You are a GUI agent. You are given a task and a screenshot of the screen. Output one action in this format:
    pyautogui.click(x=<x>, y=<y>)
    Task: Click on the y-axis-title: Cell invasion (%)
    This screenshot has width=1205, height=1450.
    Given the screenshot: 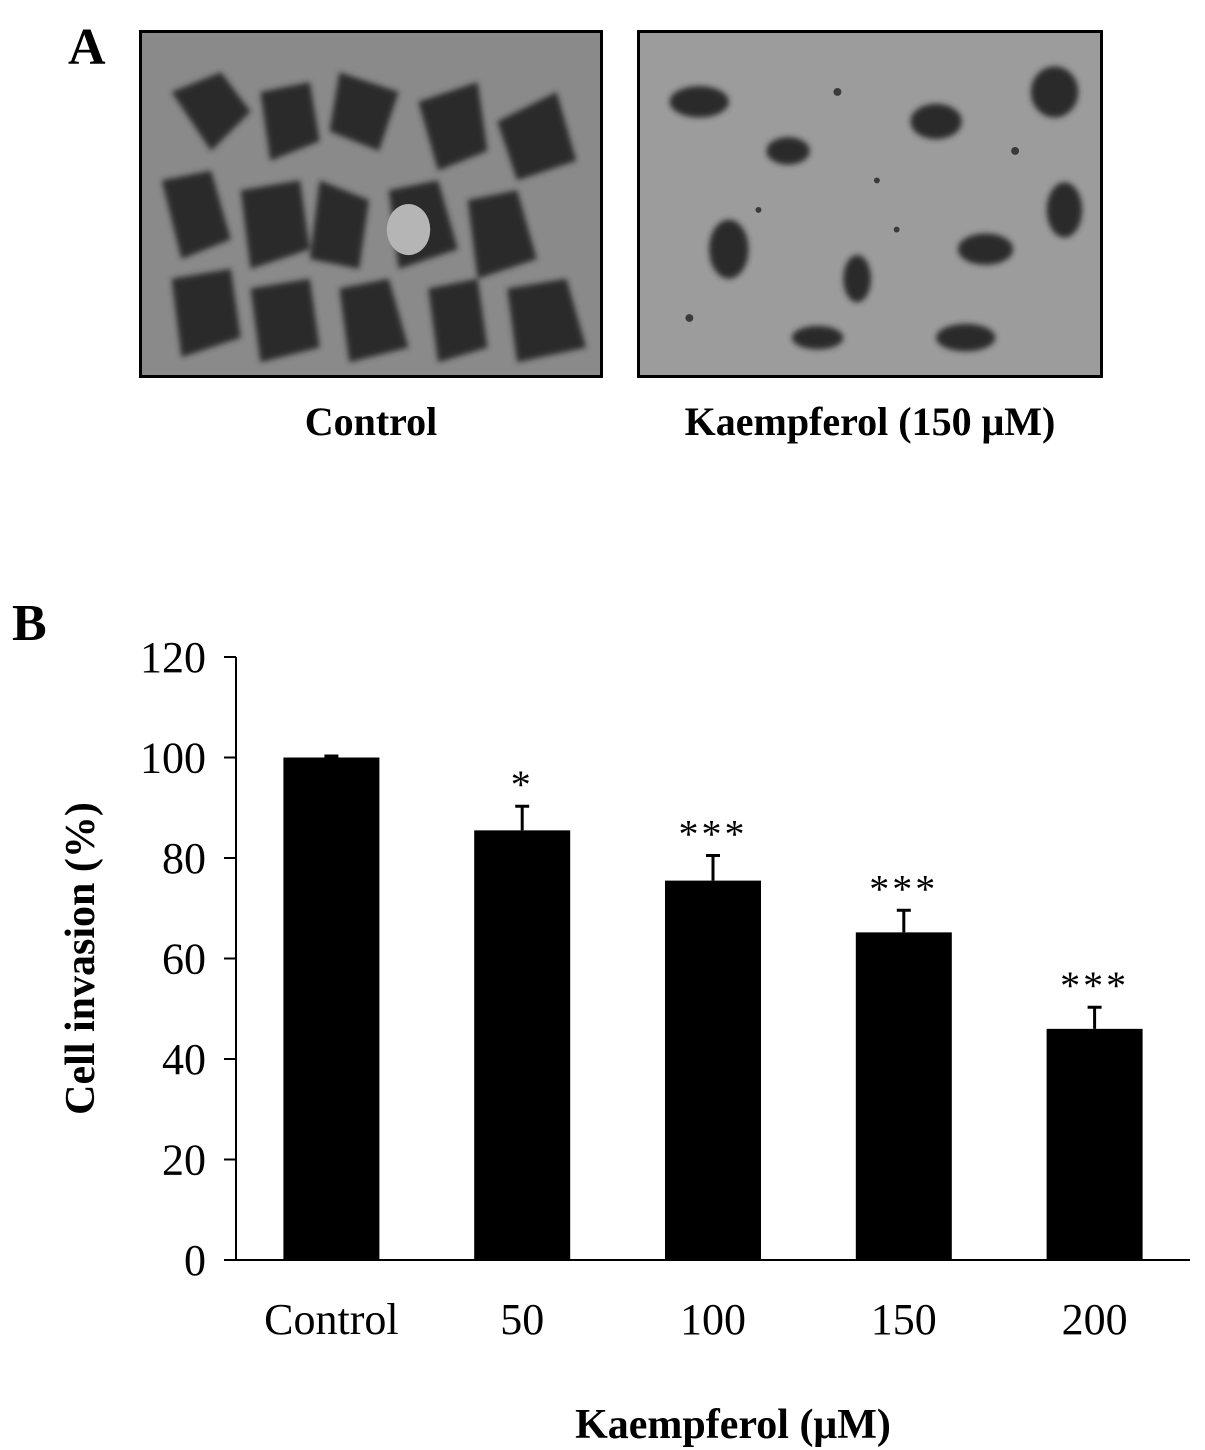 What is the action you would take?
    pyautogui.click(x=81, y=958)
    